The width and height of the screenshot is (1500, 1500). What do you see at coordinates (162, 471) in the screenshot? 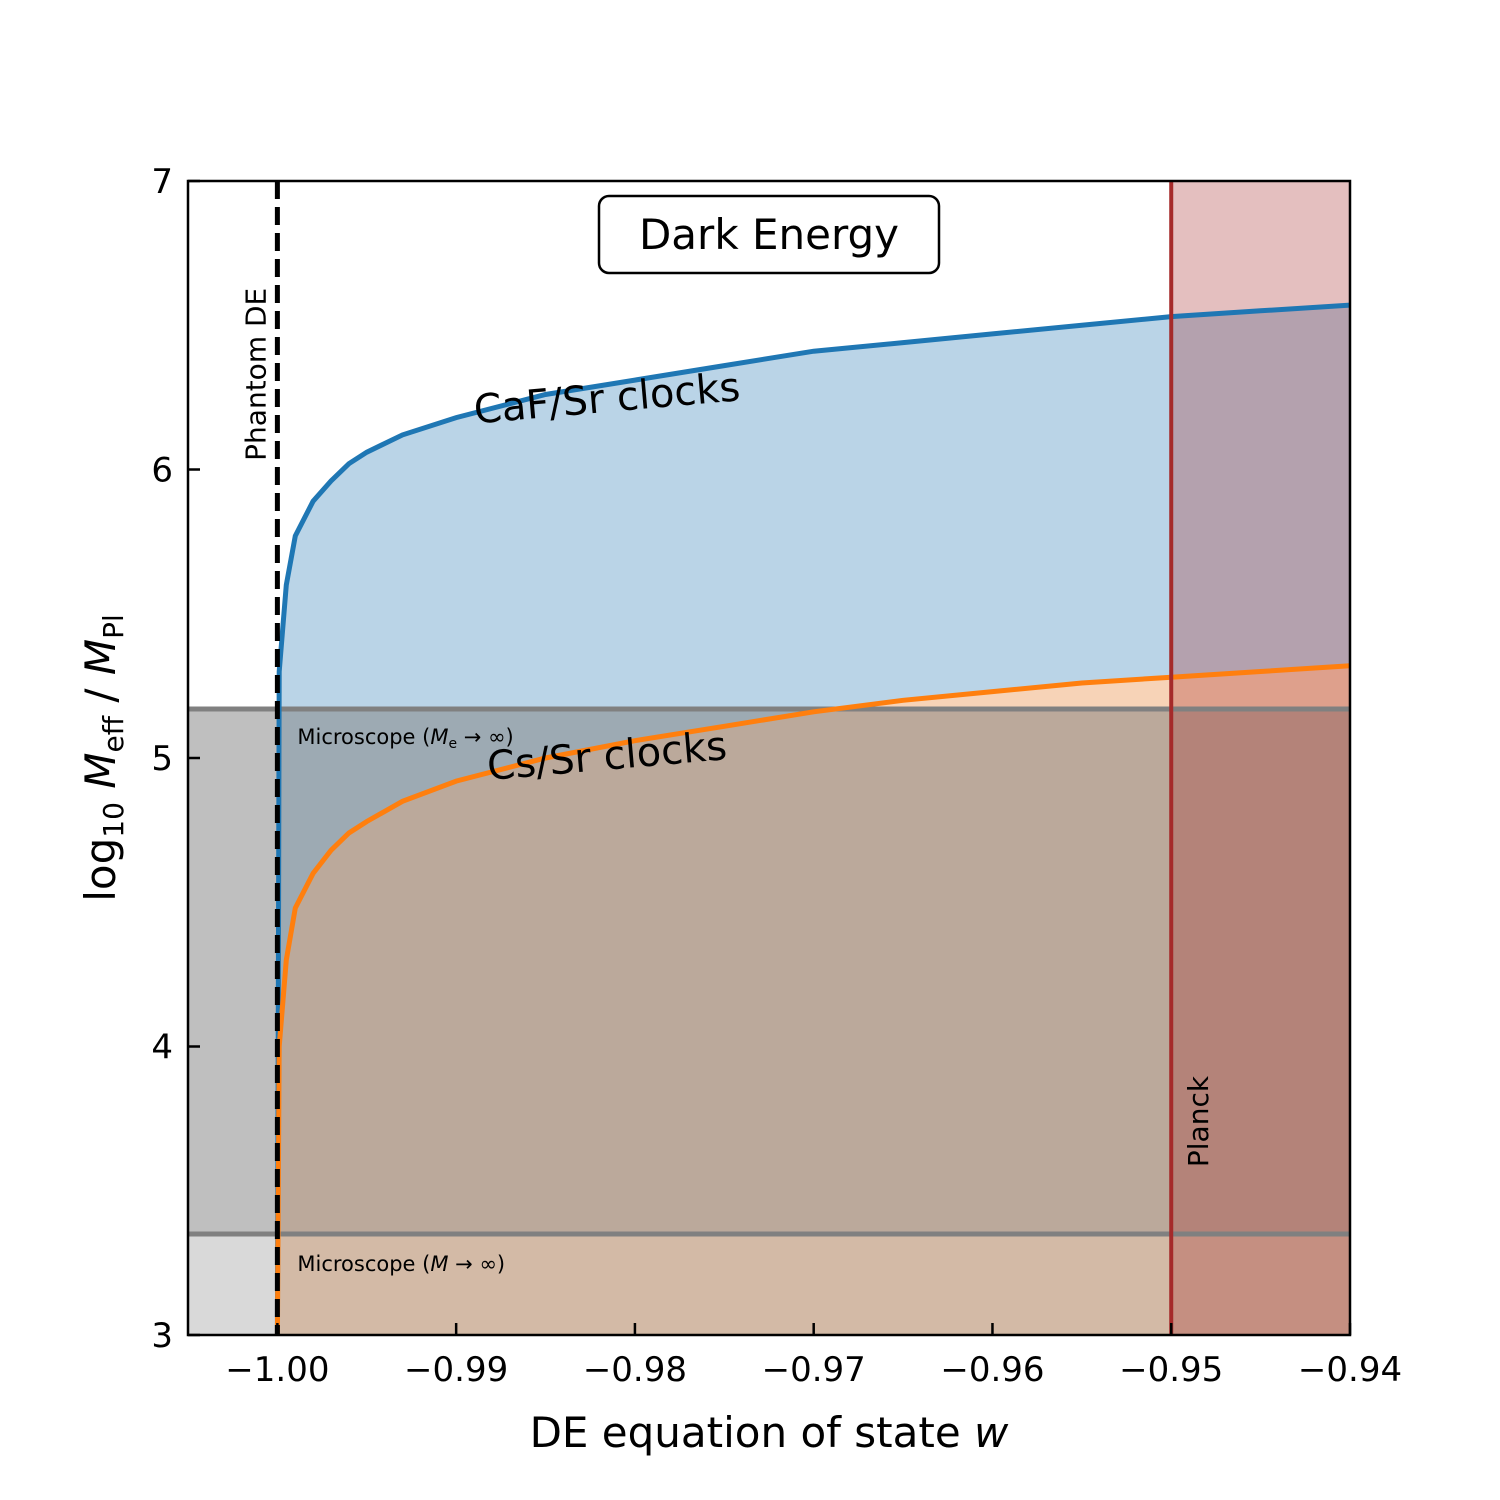
I see `y-tick-label: 6` at bounding box center [162, 471].